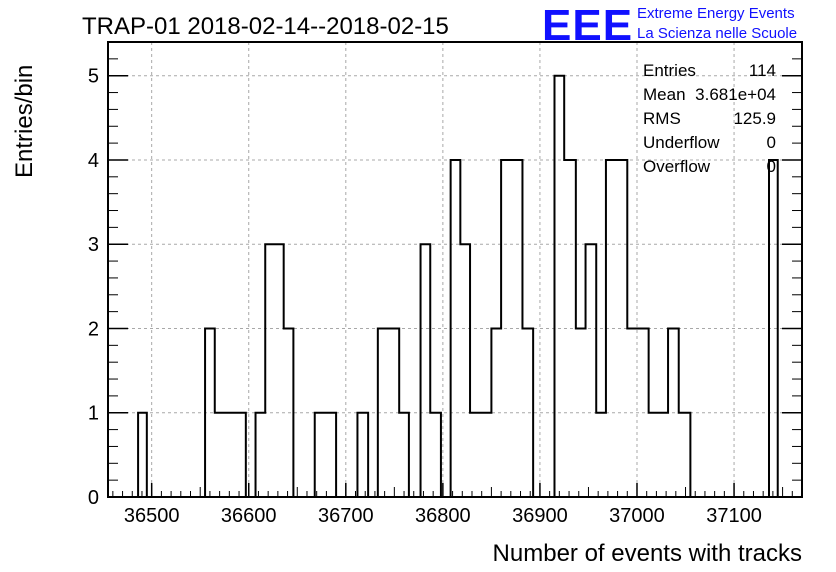 The height and width of the screenshot is (572, 836). I want to click on x-tick-label: 37000, so click(637, 516).